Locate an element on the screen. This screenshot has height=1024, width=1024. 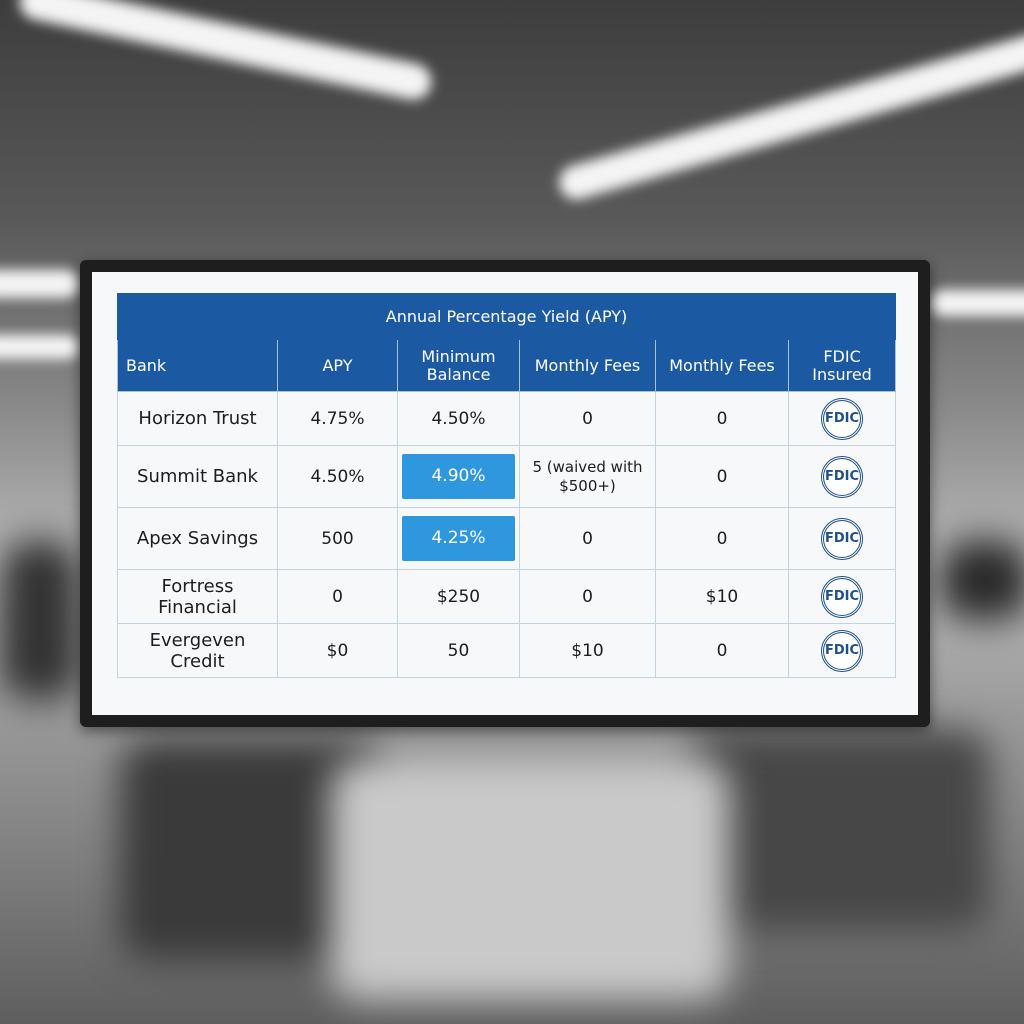
cell: 4.75% is located at coordinates (337, 418).